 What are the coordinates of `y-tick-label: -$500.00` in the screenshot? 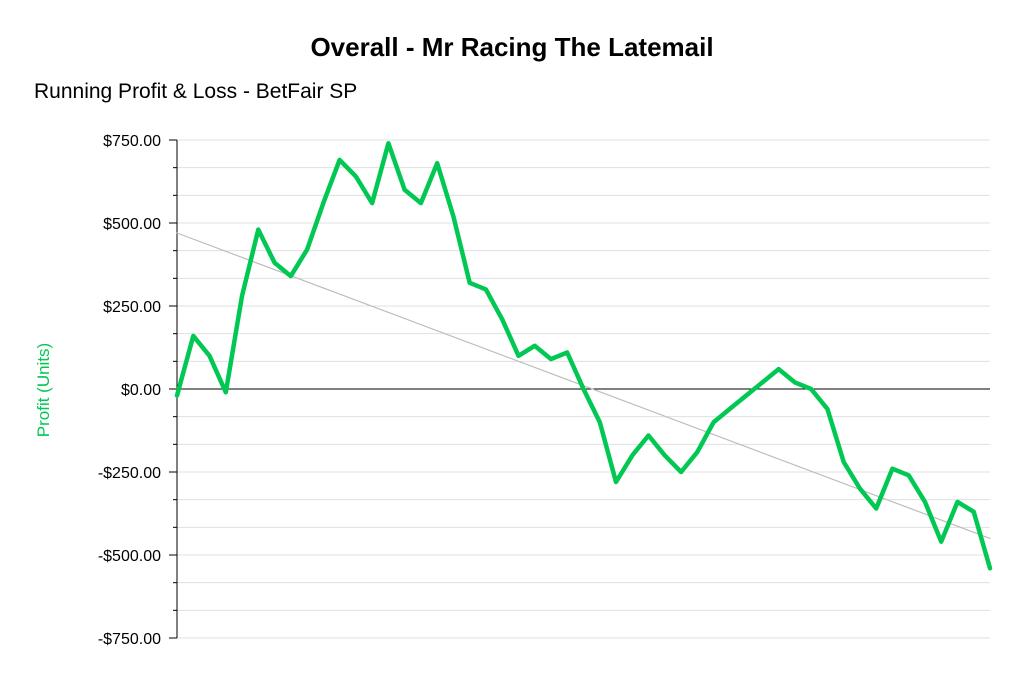 It's located at (129, 556).